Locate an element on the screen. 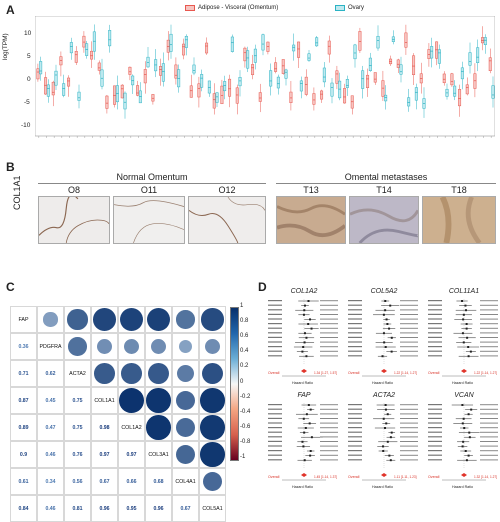  corr-value: 0.67 is located at coordinates (185, 508).